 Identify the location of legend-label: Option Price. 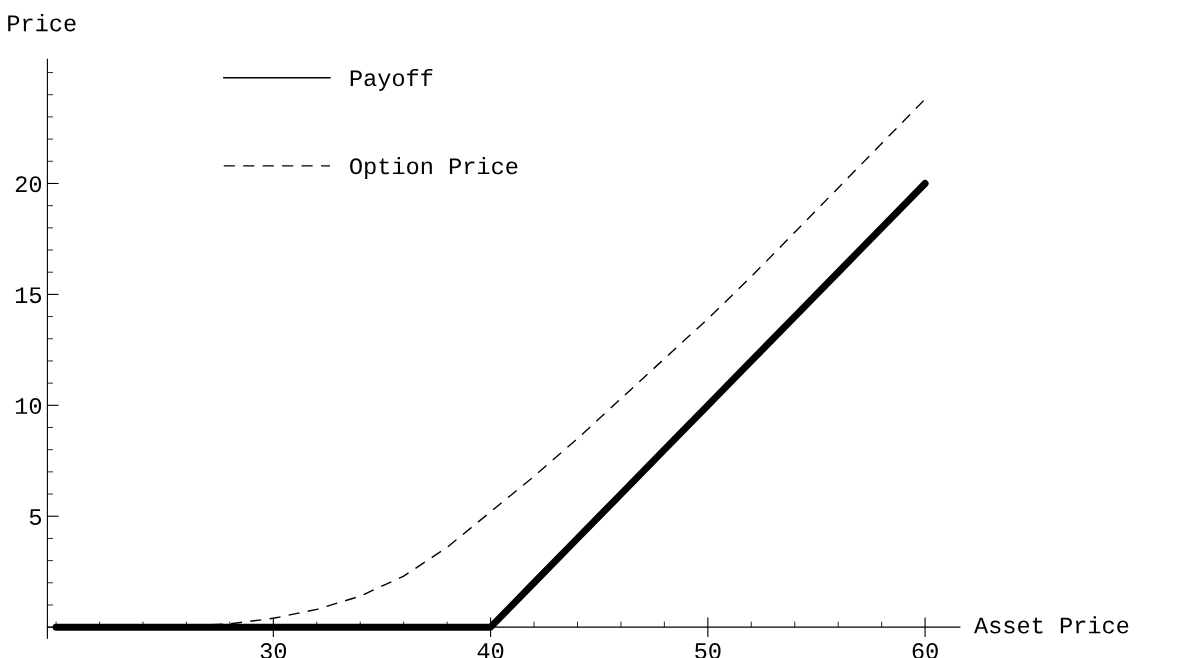
(434, 168).